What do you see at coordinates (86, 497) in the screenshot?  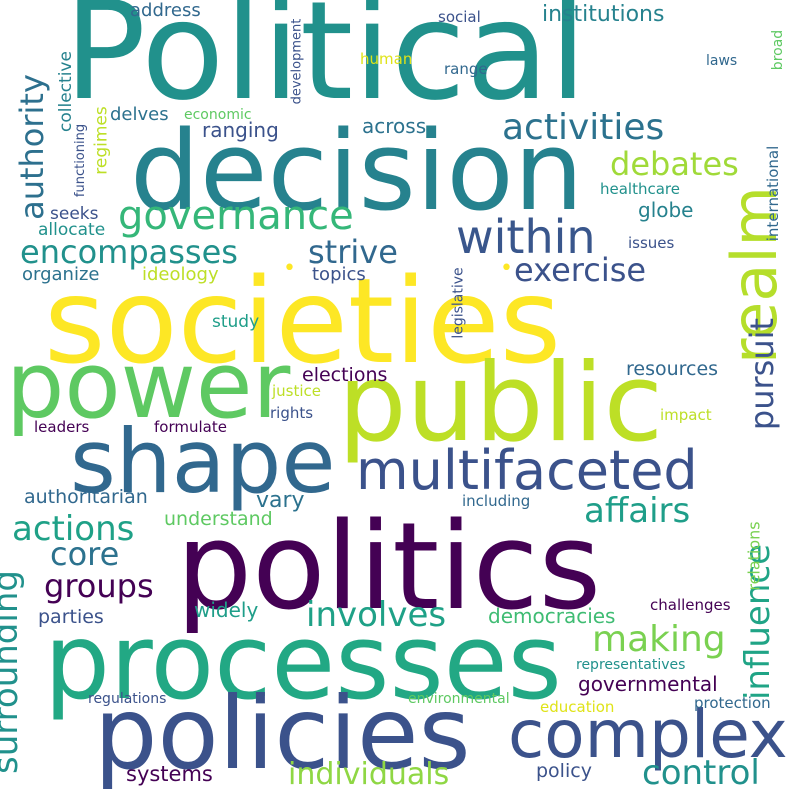 I see `word-authoritarian: authoritarian` at bounding box center [86, 497].